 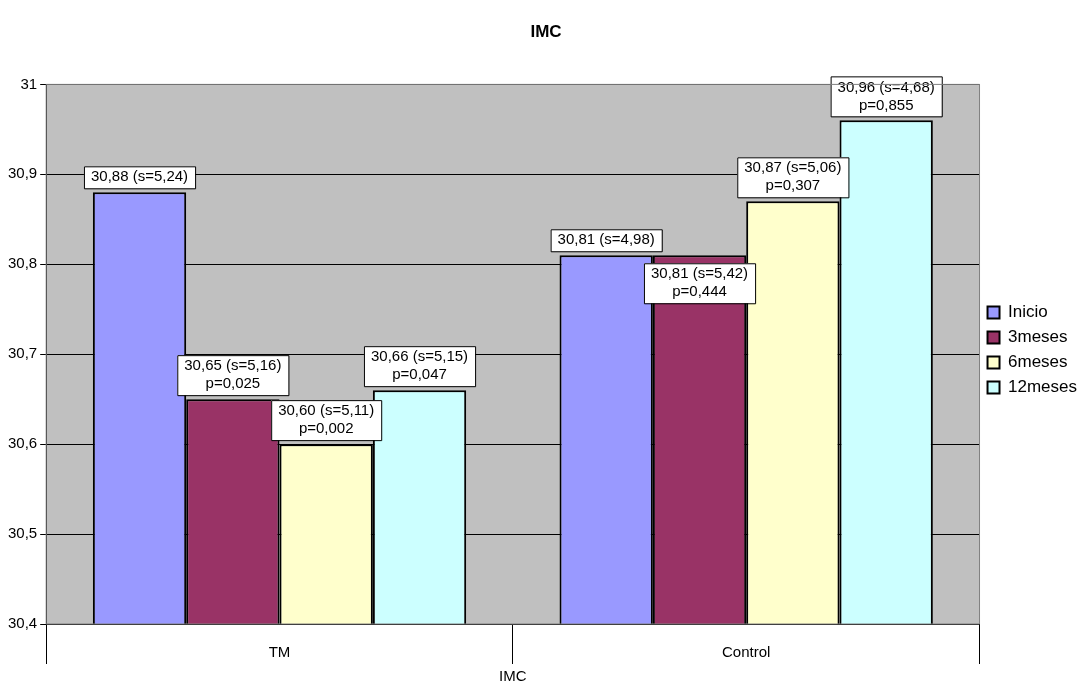 I want to click on data-label: 30,81 (s=4,98), so click(x=606, y=239).